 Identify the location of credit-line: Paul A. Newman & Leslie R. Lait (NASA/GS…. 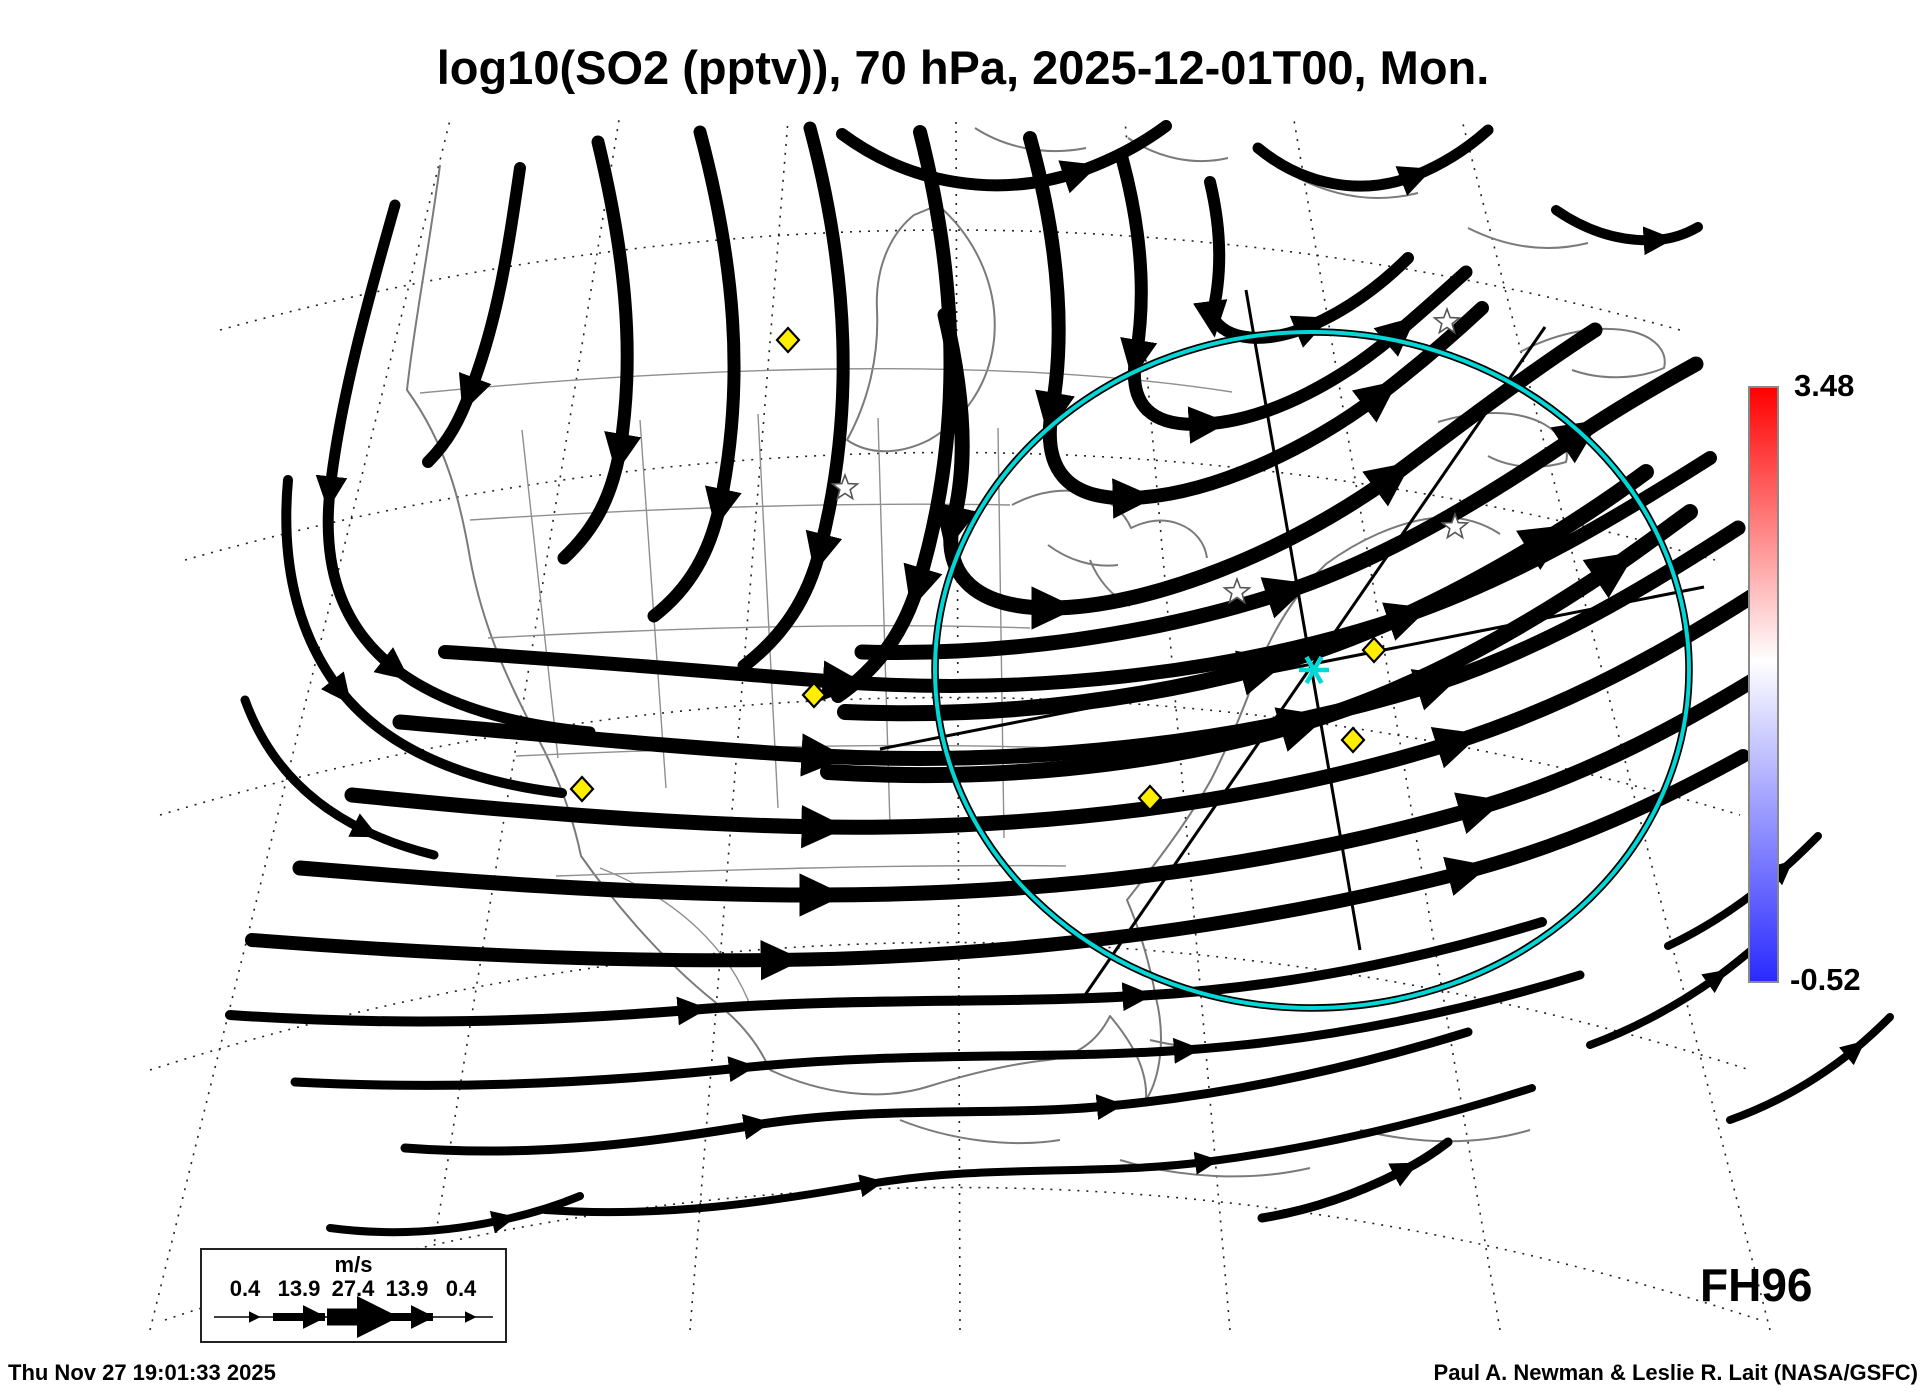
(1675, 1372).